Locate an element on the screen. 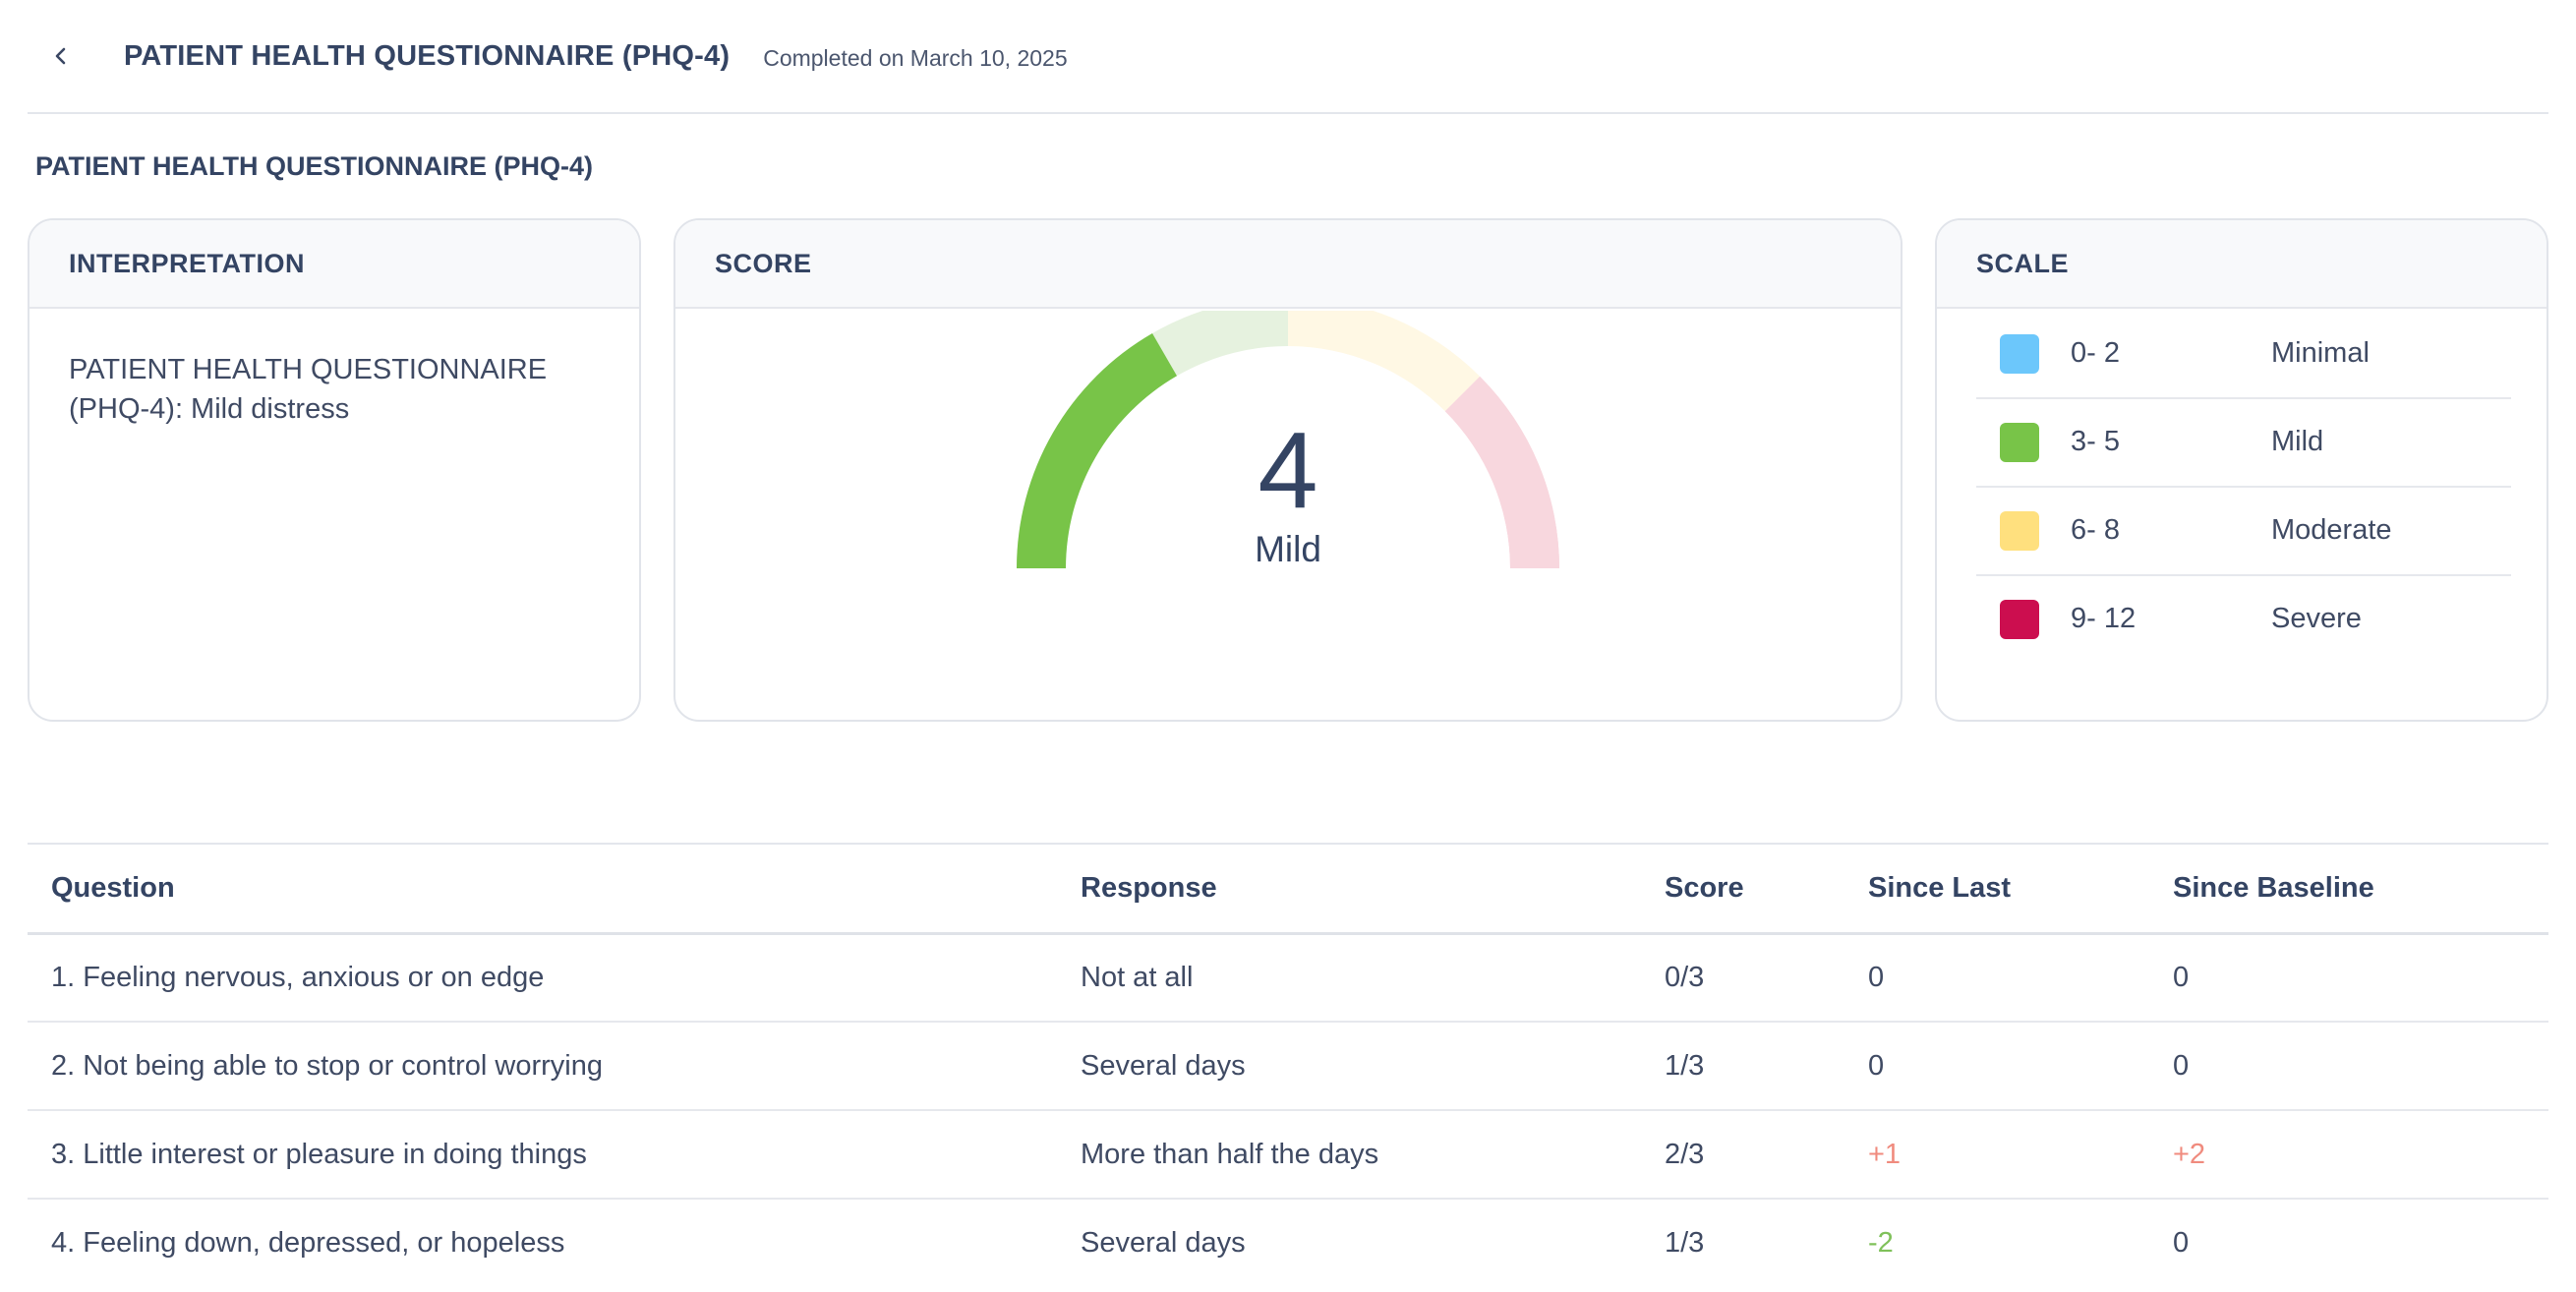 Image resolution: width=2576 pixels, height=1292 pixels. gauge-severe-band is located at coordinates (1501, 472).